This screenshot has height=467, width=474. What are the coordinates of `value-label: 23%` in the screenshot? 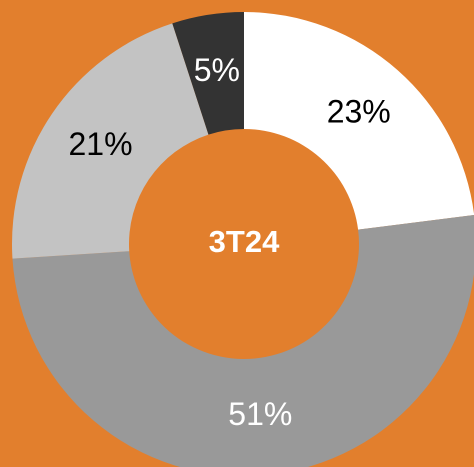 It's located at (359, 111).